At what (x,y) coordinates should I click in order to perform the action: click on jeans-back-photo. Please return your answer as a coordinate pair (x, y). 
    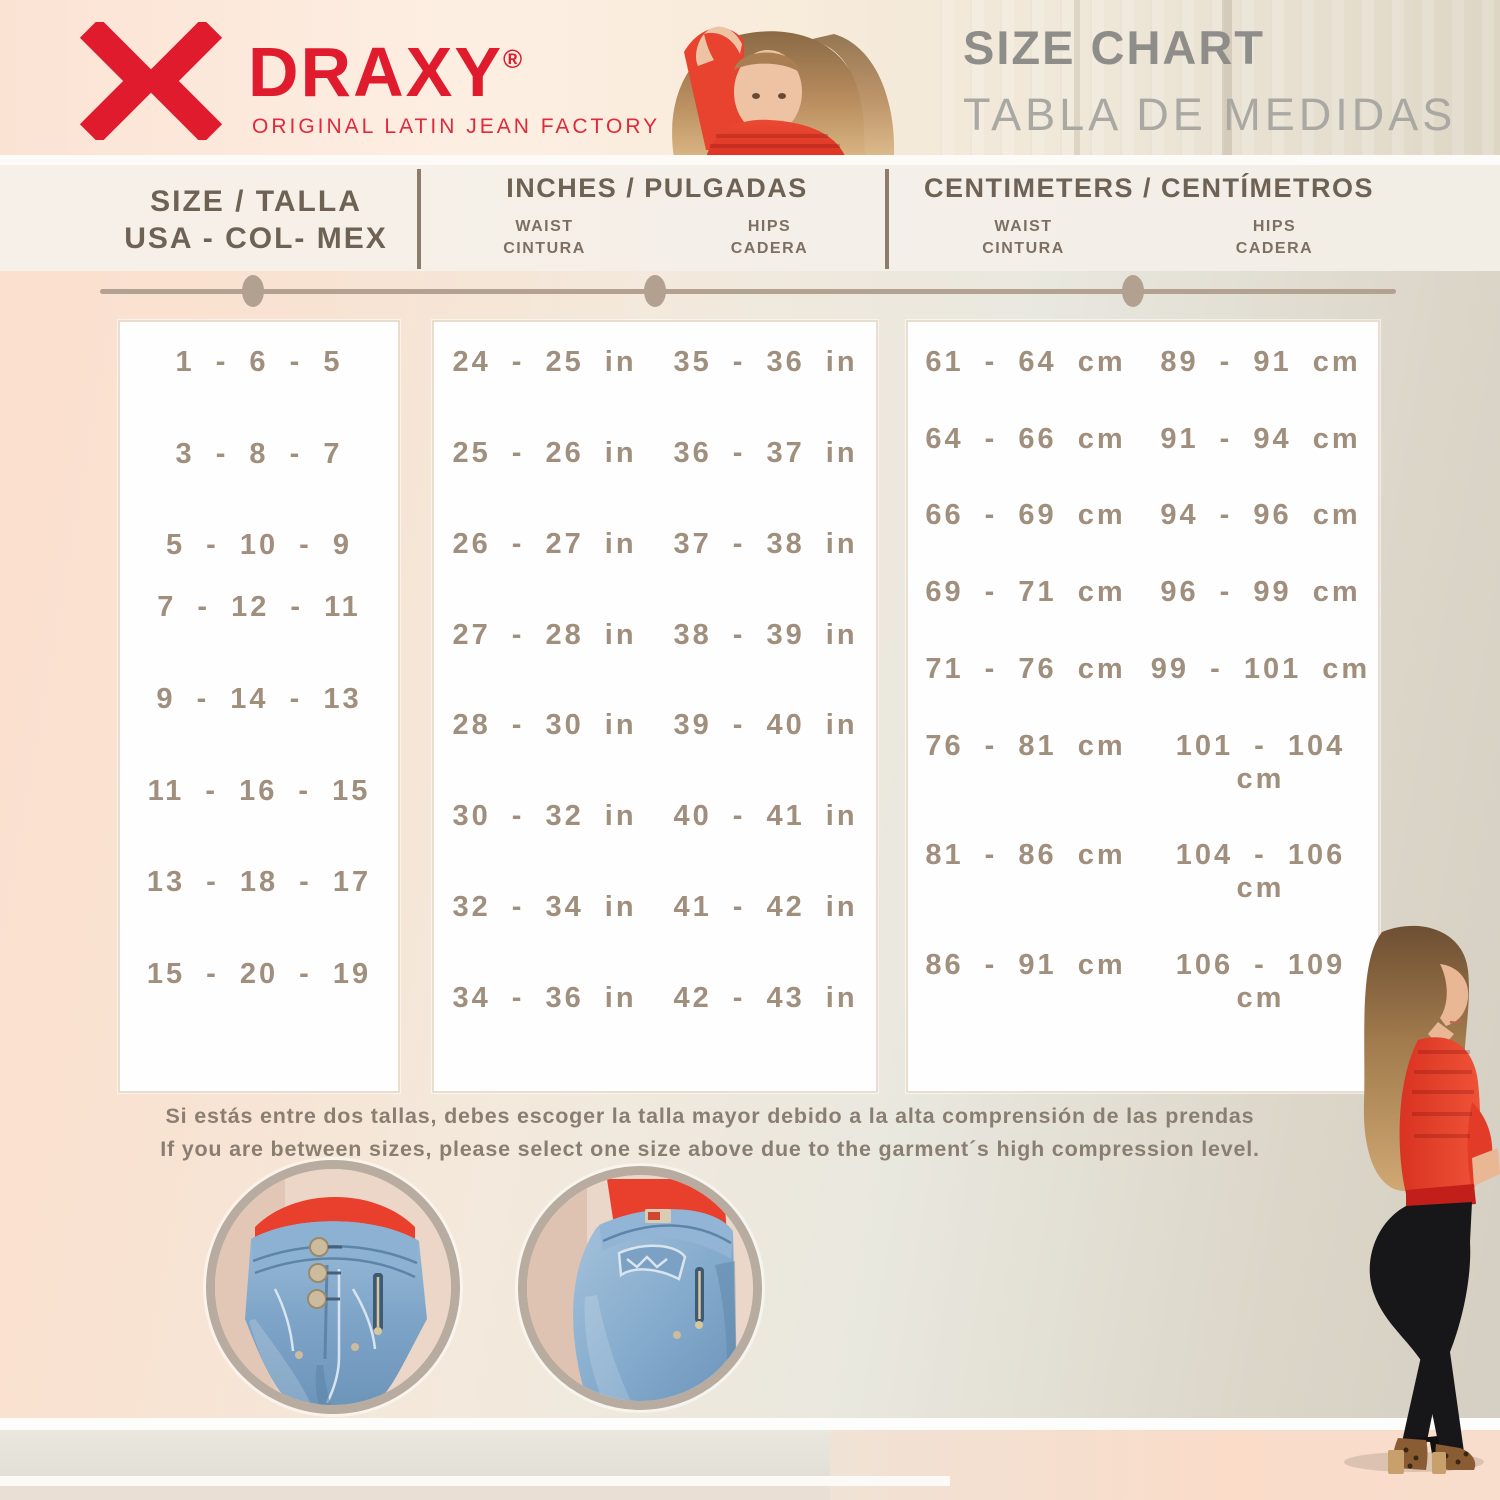
    Looking at the image, I should click on (640, 1288).